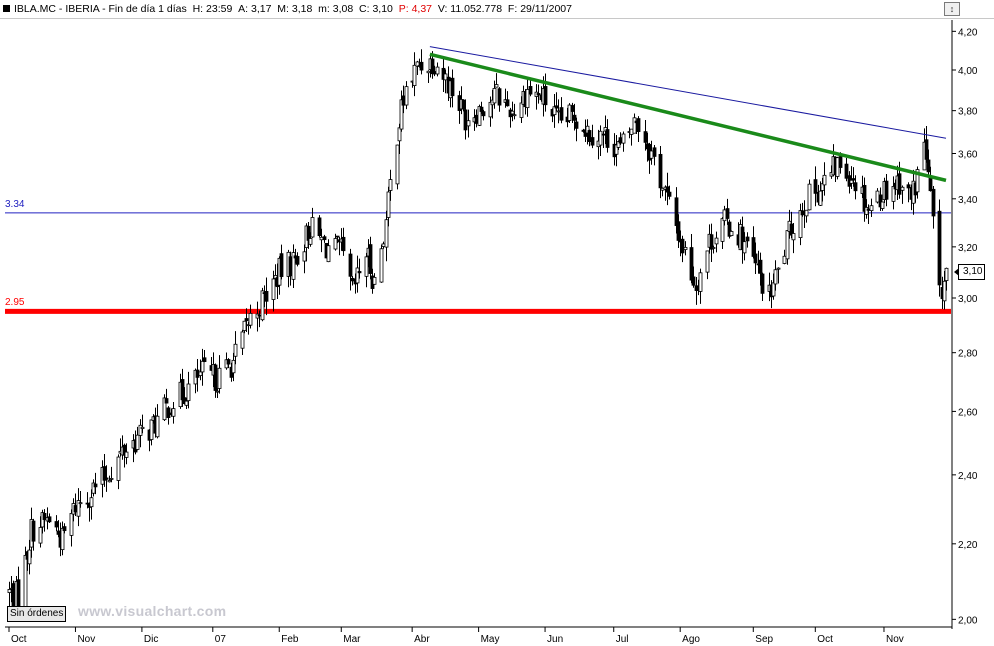 This screenshot has height=646, width=994. What do you see at coordinates (968, 476) in the screenshot?
I see `y-tick-label: 2,40` at bounding box center [968, 476].